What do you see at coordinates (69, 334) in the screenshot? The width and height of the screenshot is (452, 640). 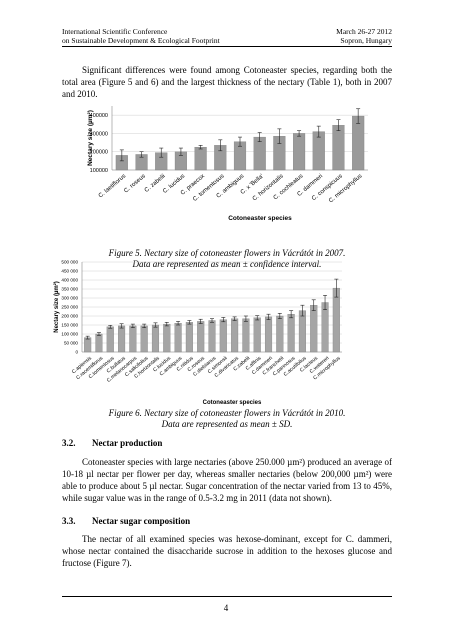 I see `y-tick-label: 100 000` at bounding box center [69, 334].